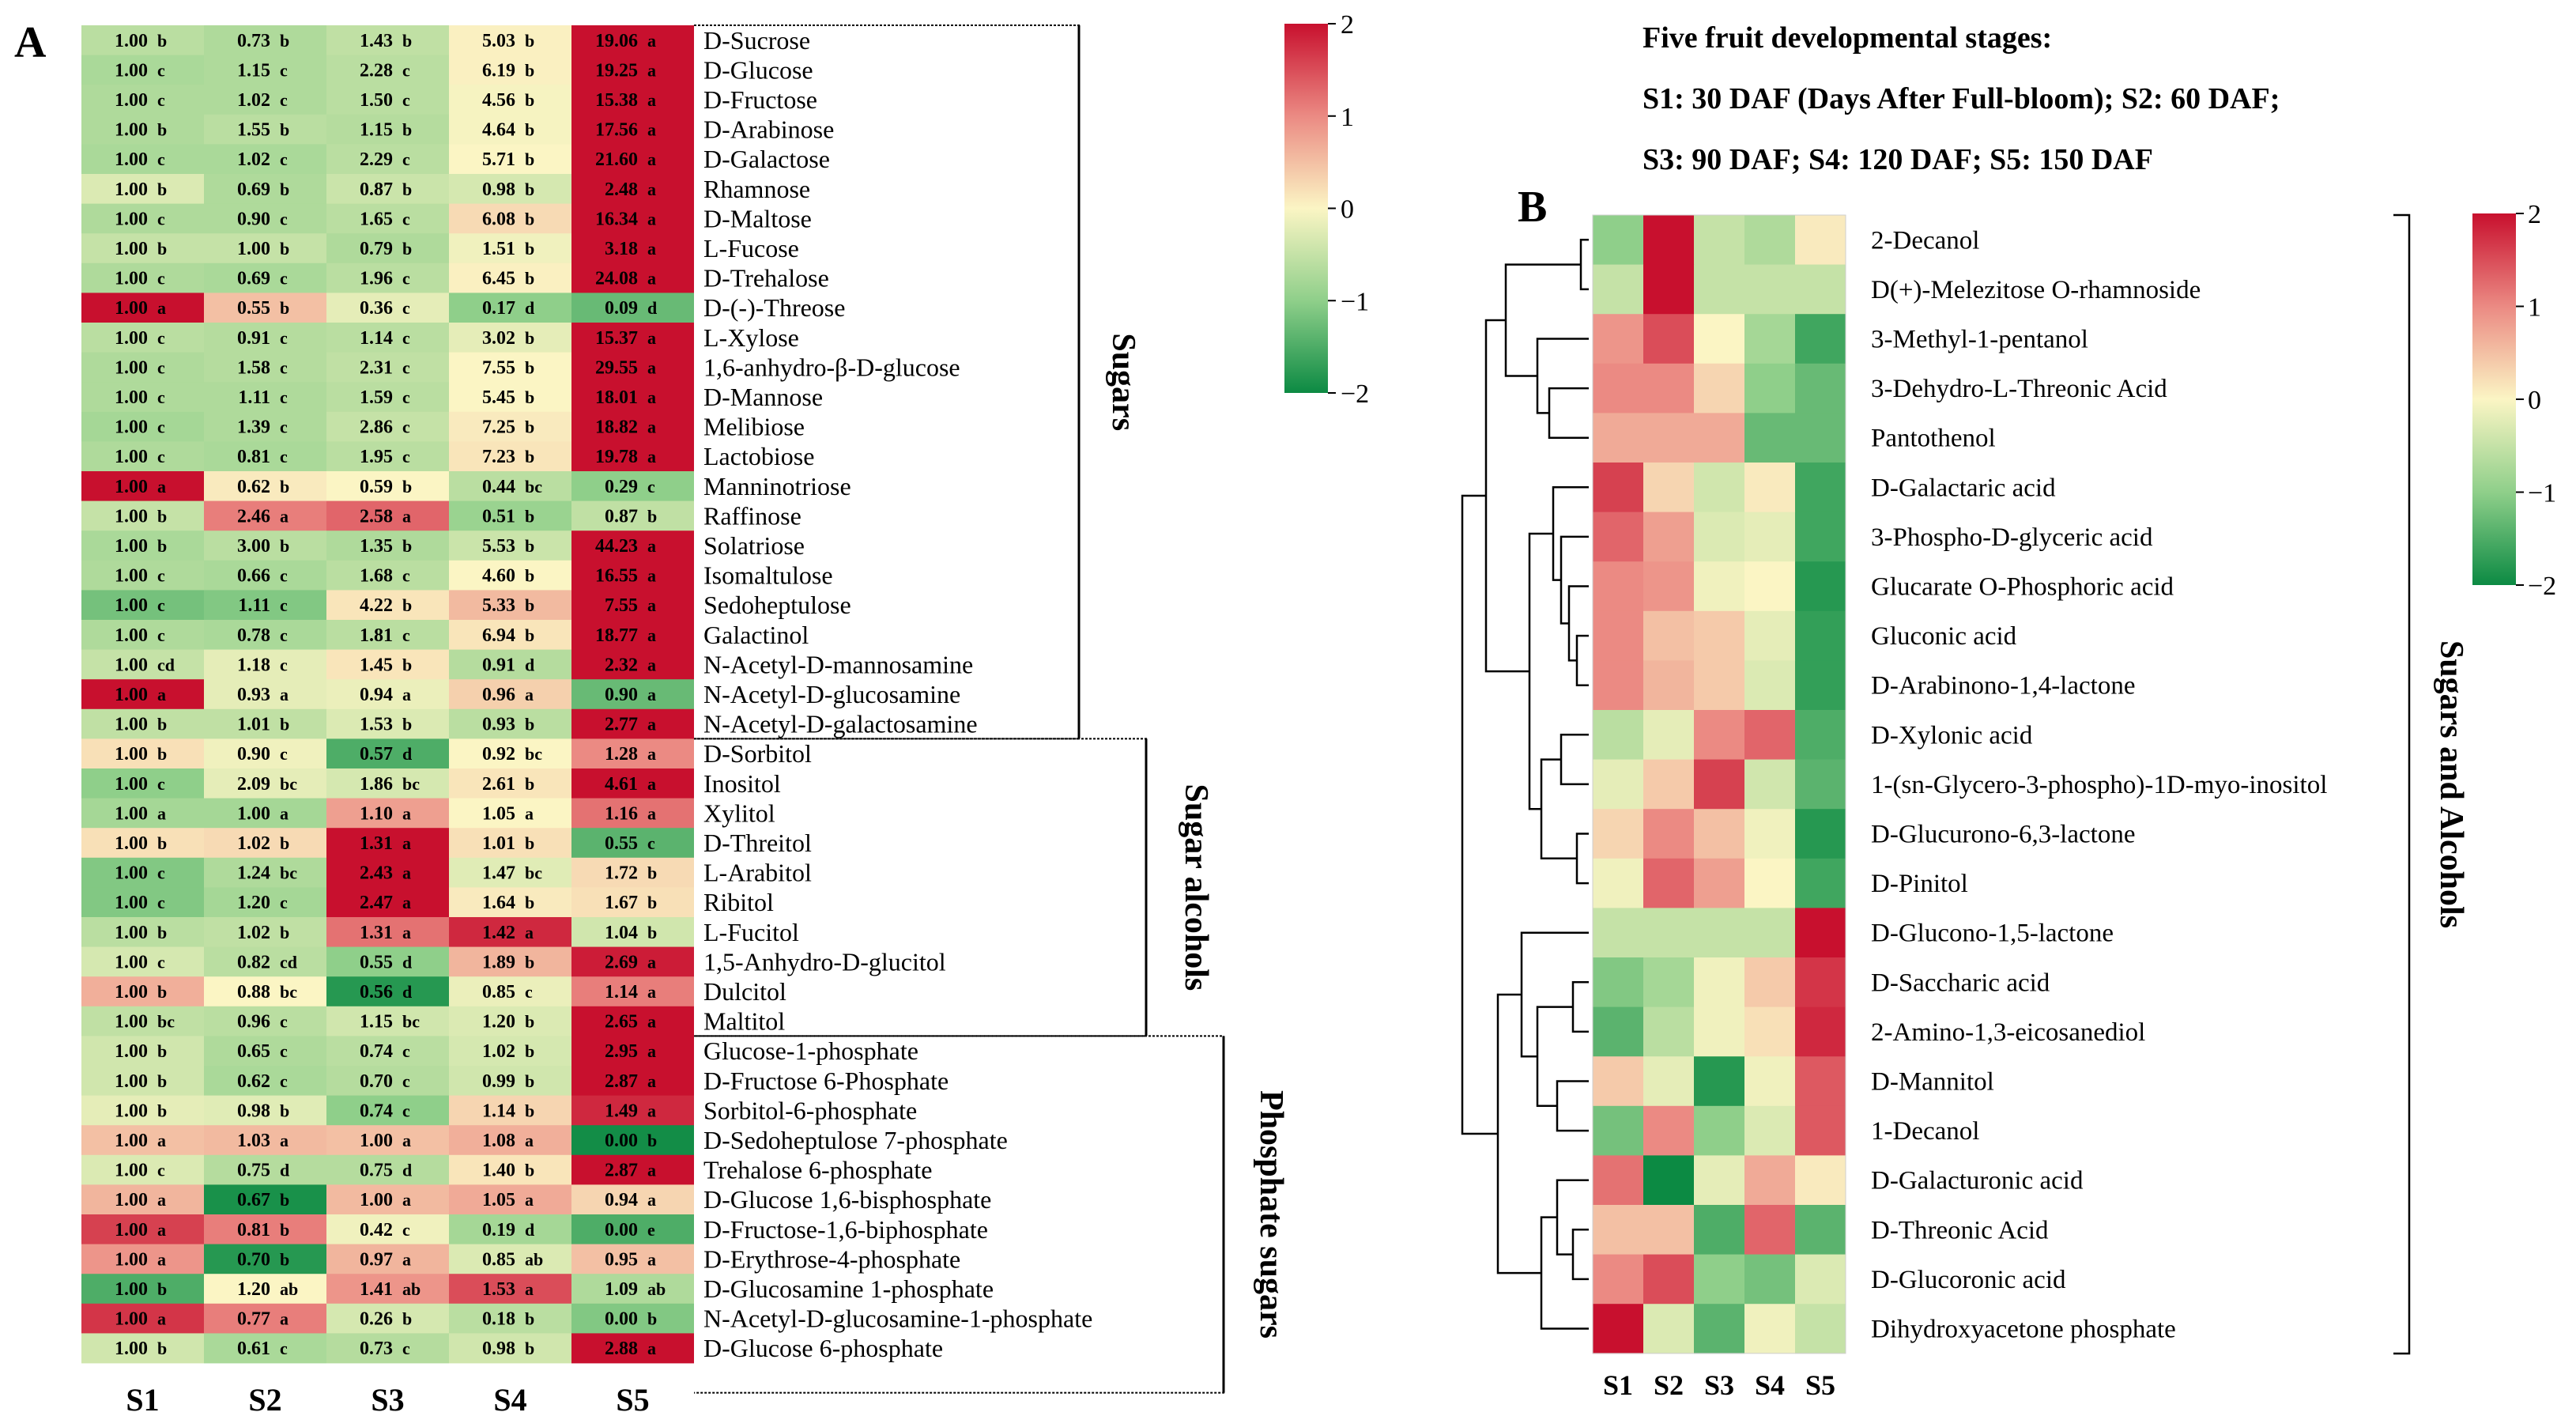 This screenshot has height=1416, width=2576. What do you see at coordinates (1979, 340) in the screenshot?
I see `row-label-3-methyl-1-pentanol: 3-Methyl-1-pentanol` at bounding box center [1979, 340].